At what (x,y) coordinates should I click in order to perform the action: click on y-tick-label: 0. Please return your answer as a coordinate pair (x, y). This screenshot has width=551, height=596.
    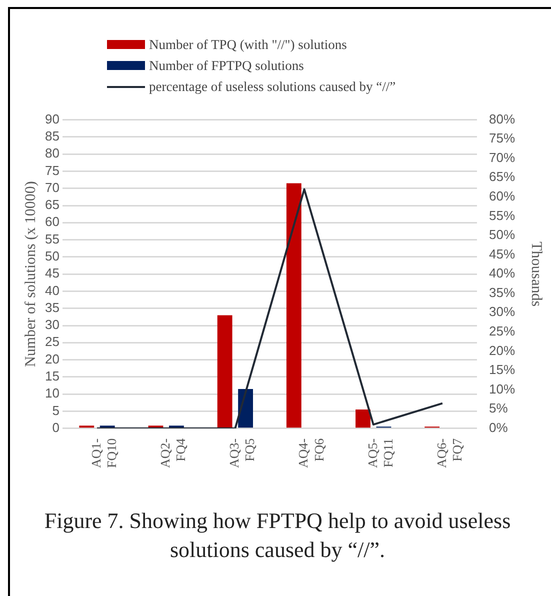
    Looking at the image, I should click on (56, 427).